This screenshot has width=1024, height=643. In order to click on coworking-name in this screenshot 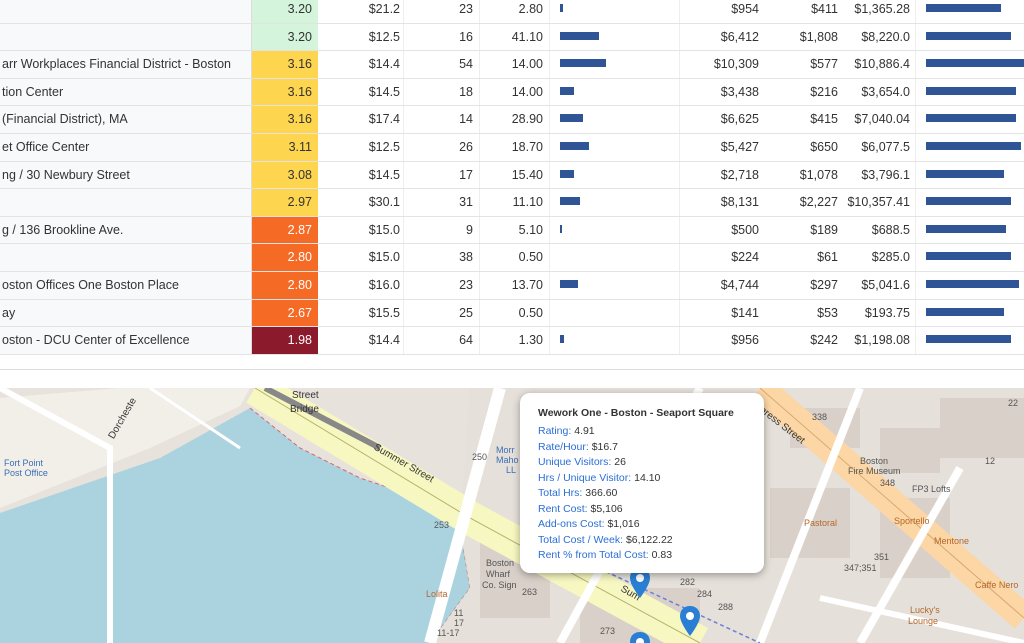, I will do `click(126, 257)`.